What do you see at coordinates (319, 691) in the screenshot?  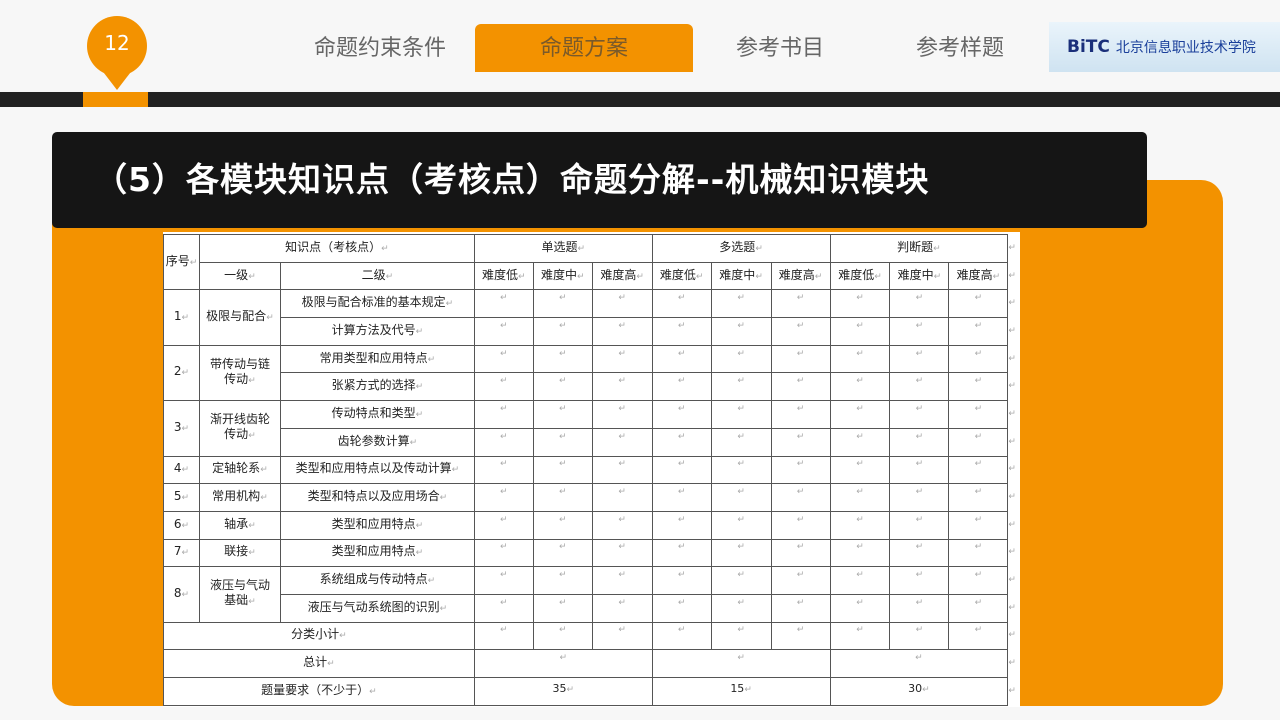 I see `requirement-label: 题量要求（不少于）` at bounding box center [319, 691].